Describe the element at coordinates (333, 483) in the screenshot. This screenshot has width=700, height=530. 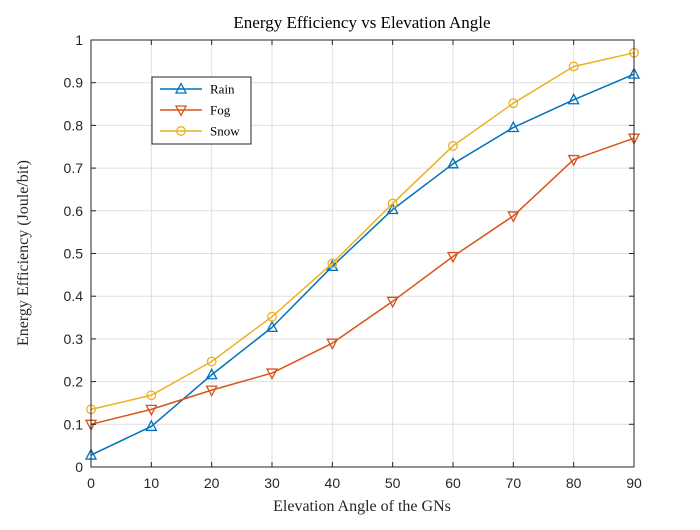
I see `x-tick-label: 40` at that location.